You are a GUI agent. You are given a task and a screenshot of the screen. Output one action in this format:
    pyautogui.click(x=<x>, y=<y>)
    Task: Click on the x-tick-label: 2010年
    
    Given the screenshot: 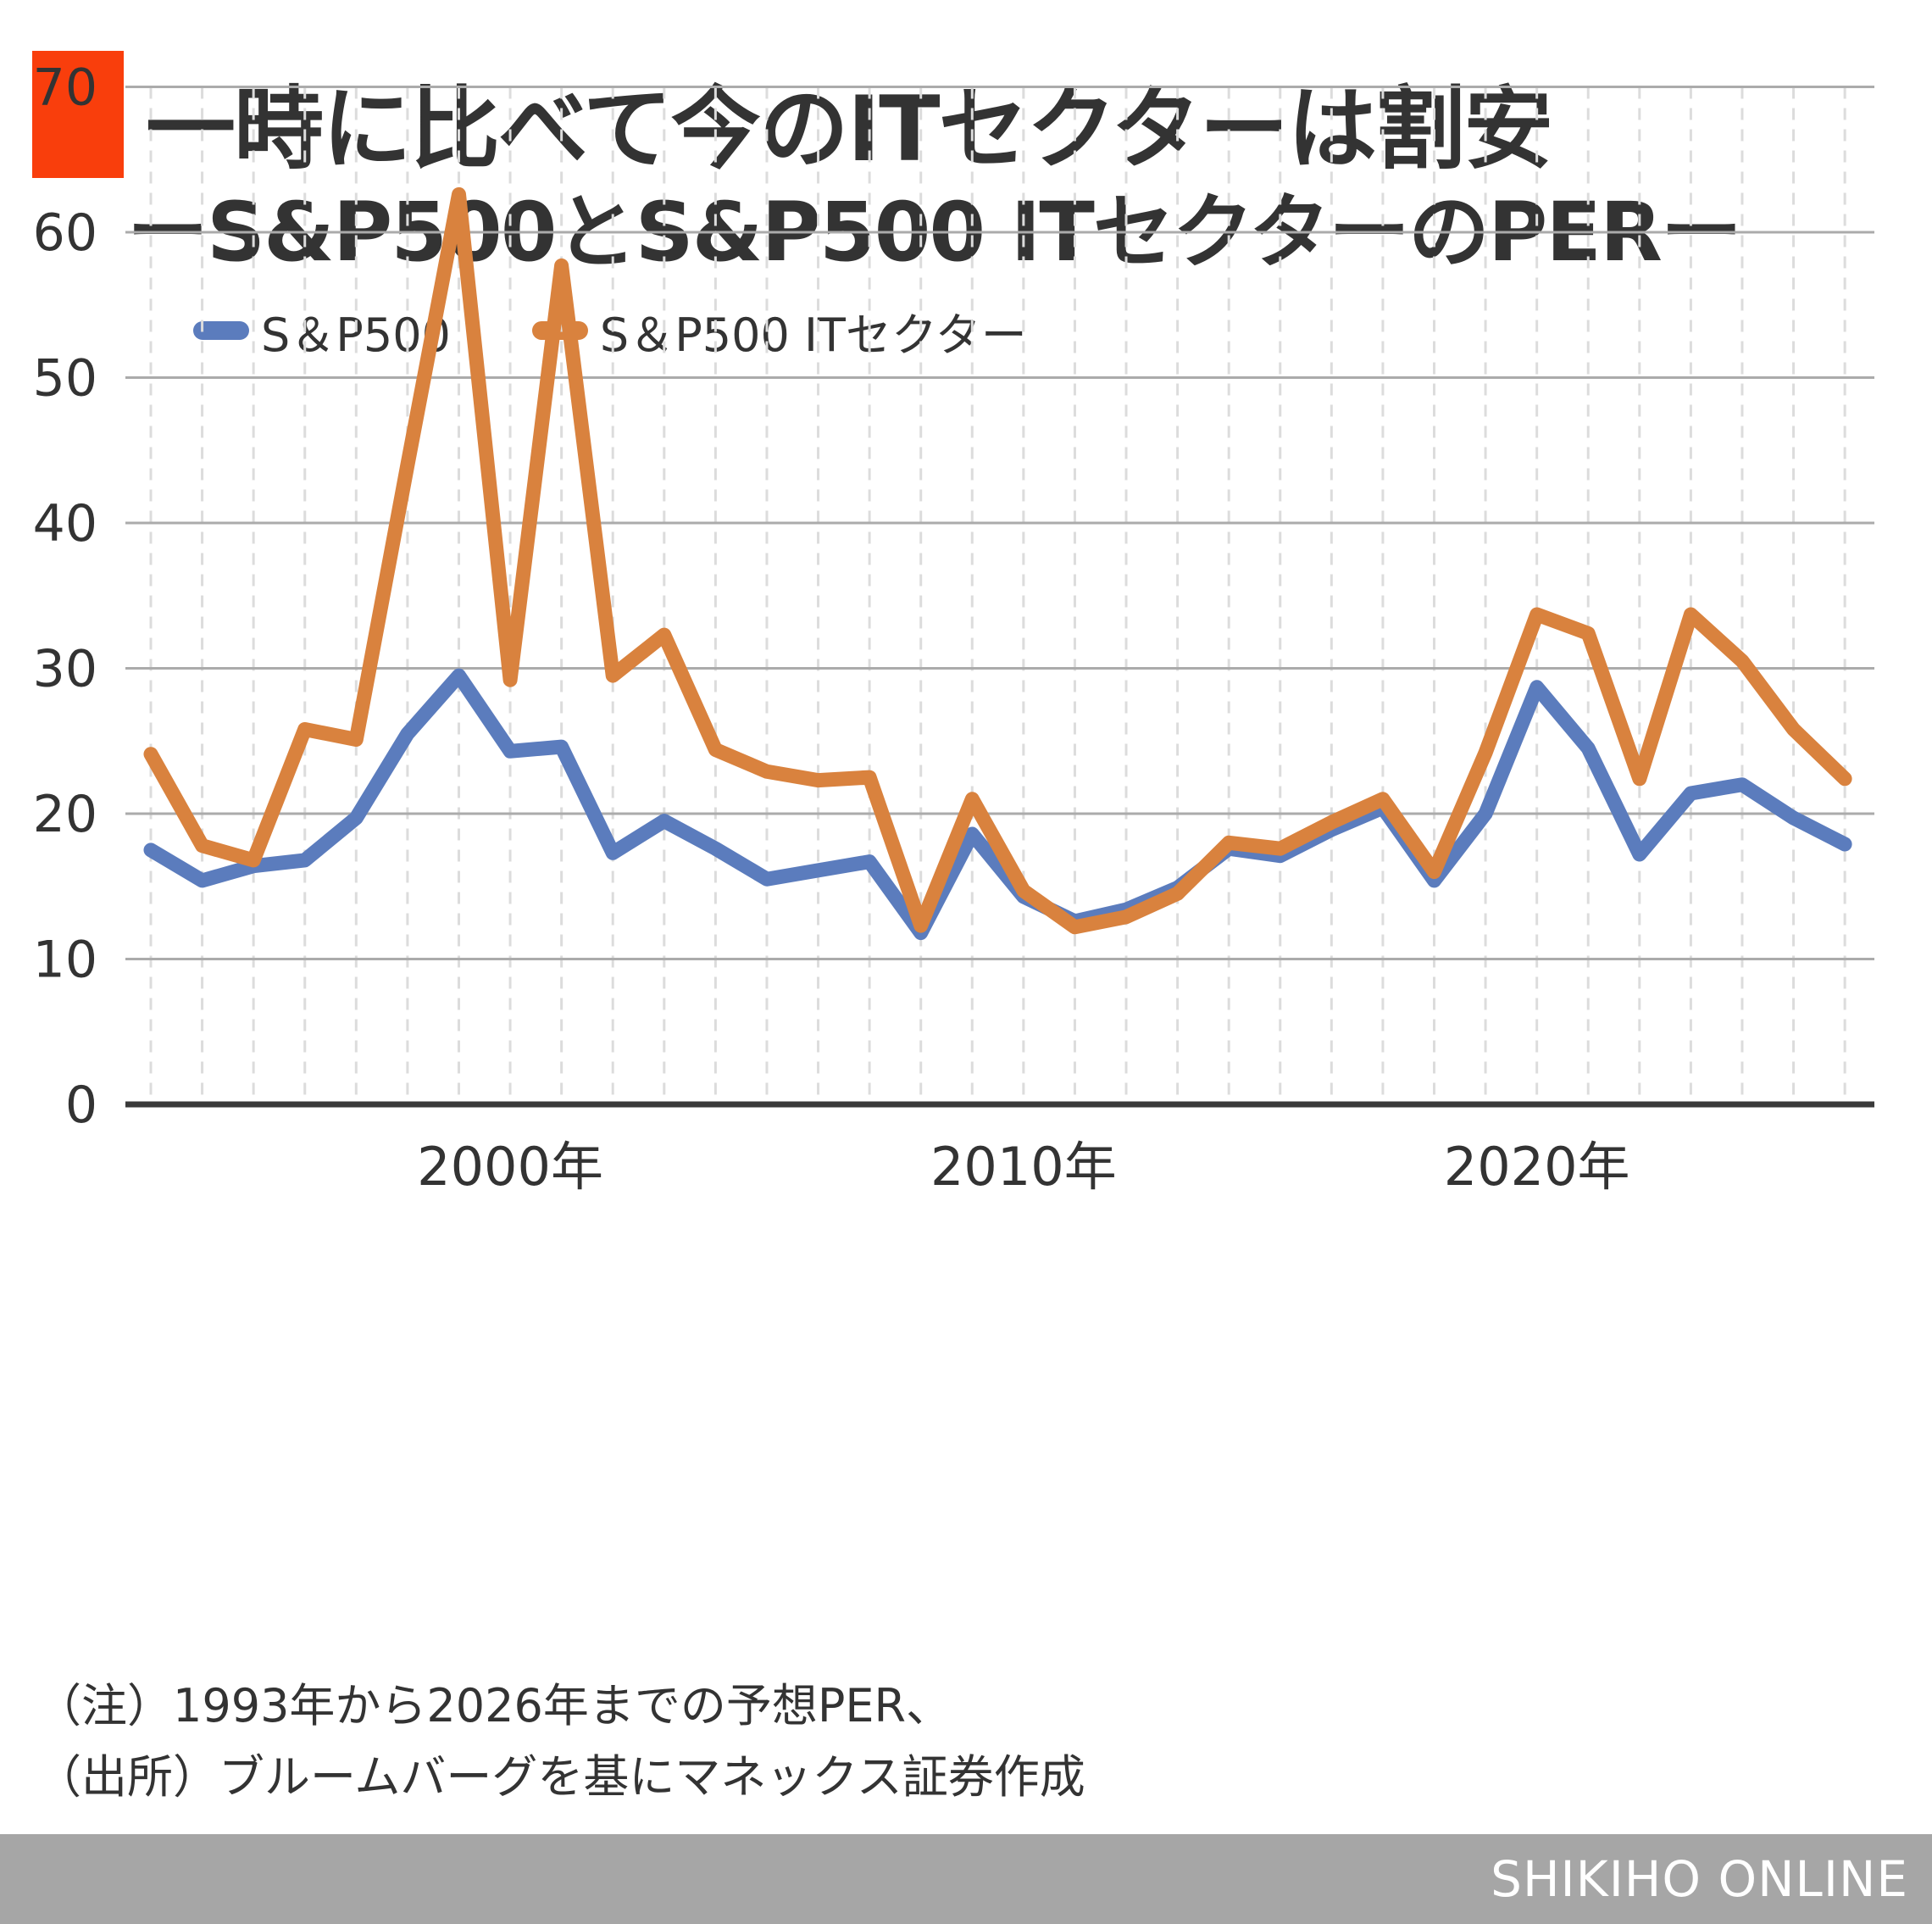 What is the action you would take?
    pyautogui.click(x=1023, y=1167)
    